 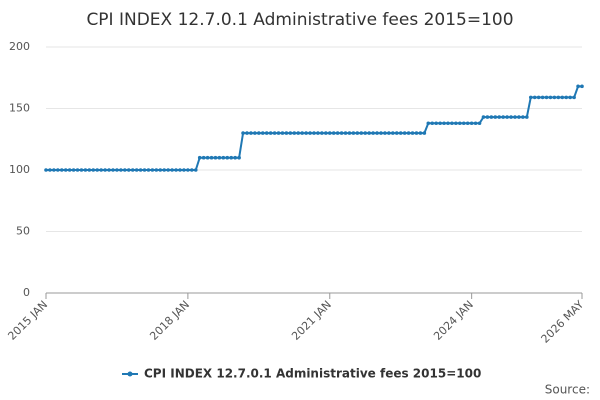 I want to click on source: Source:, so click(x=567, y=390).